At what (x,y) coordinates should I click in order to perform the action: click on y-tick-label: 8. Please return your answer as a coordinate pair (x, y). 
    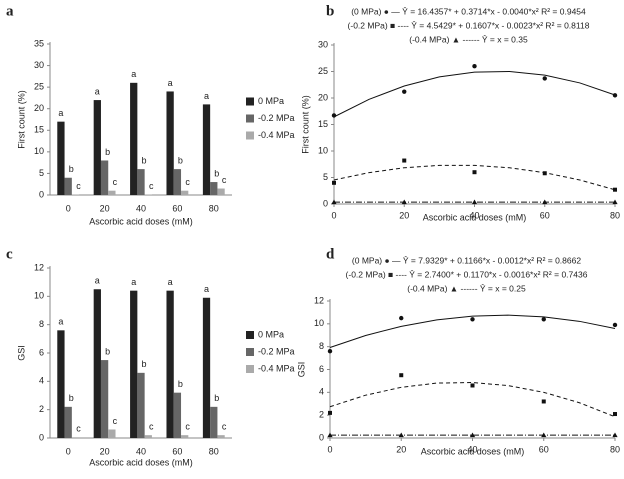
    Looking at the image, I should click on (41, 324).